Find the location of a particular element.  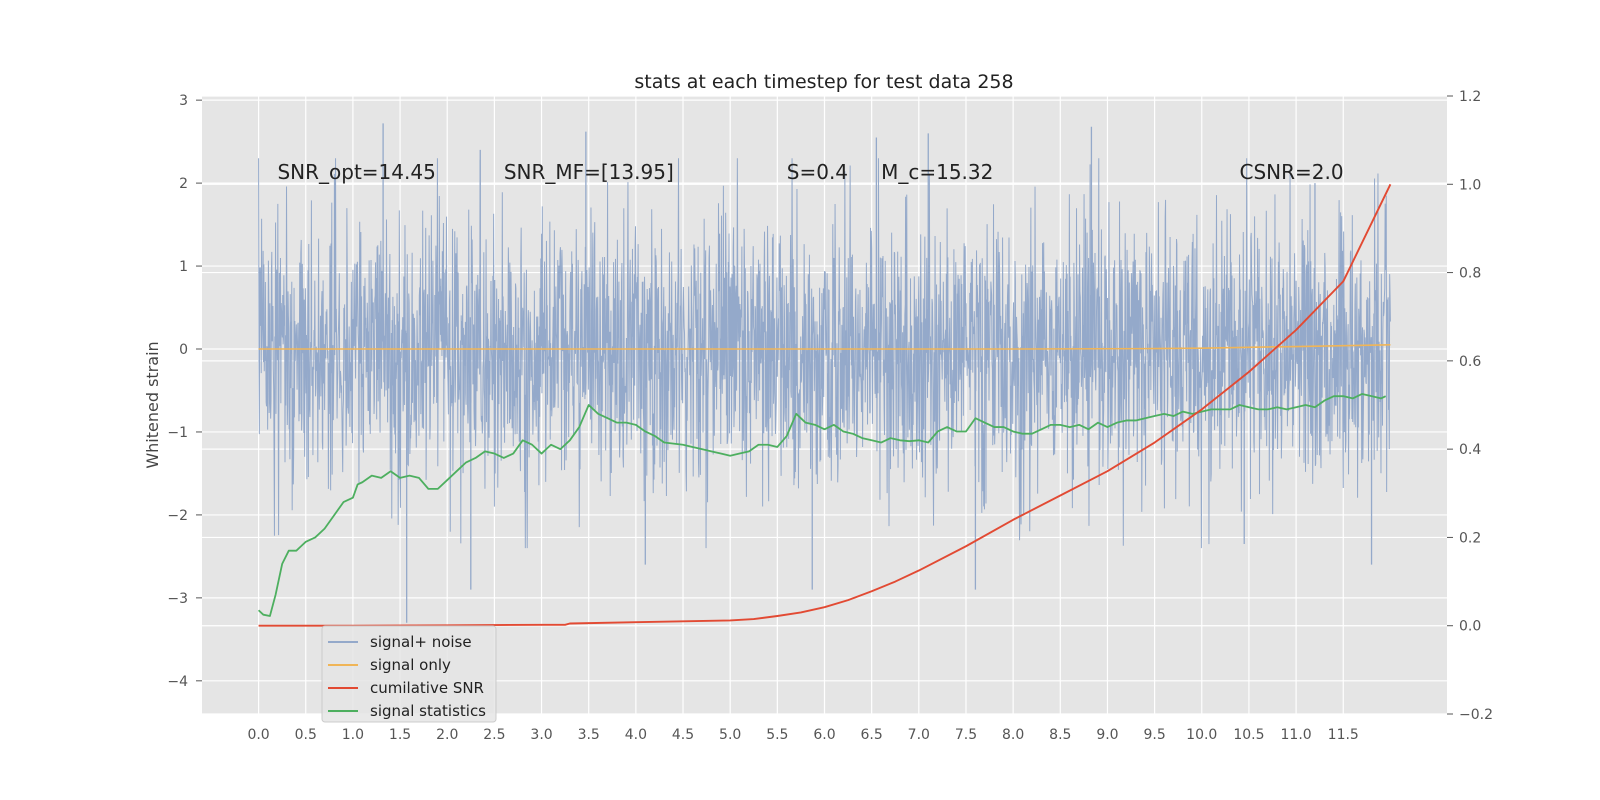

y-axis-right: 1.2 1.0 0.8 0.6 0.4 0.2 0.0 −0.2 is located at coordinates (1470, 406).